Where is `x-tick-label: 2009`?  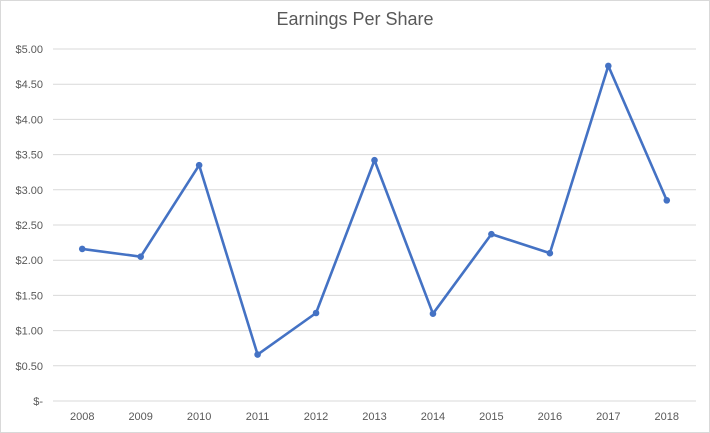 x-tick-label: 2009 is located at coordinates (140, 417).